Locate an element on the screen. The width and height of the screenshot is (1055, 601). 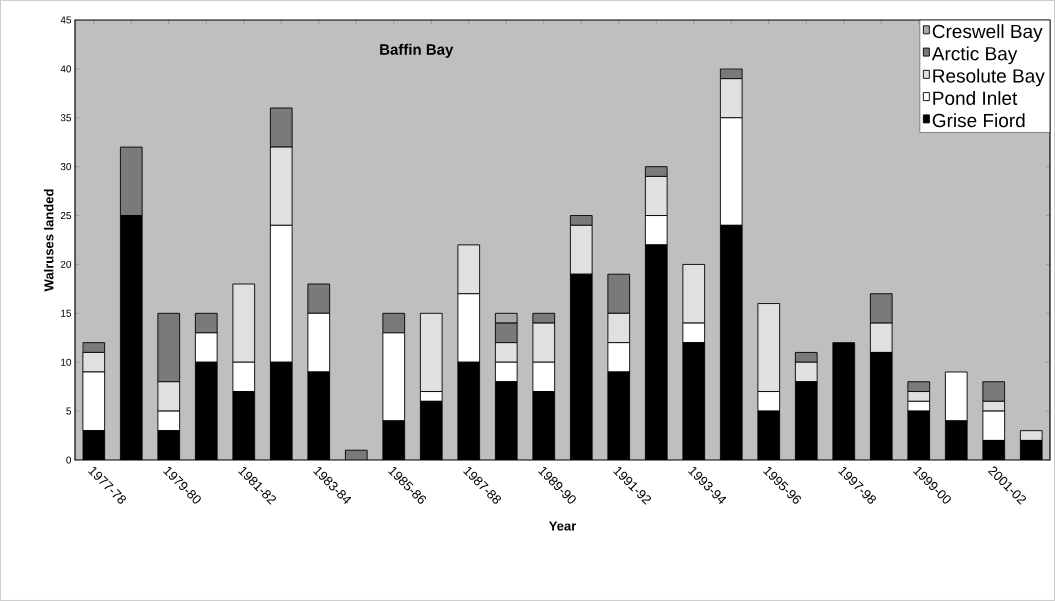
y-tick-label: 40 is located at coordinates (66, 69).